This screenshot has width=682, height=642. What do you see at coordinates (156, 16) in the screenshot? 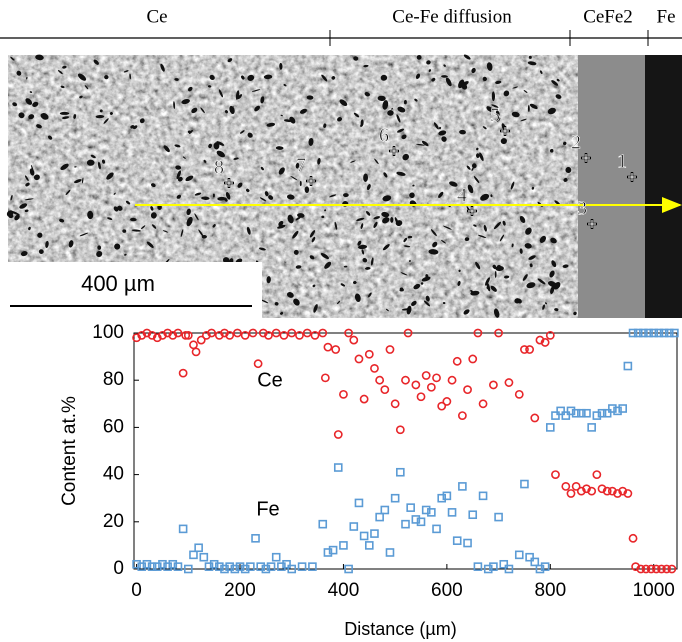
I see `region-label: Ce` at bounding box center [156, 16].